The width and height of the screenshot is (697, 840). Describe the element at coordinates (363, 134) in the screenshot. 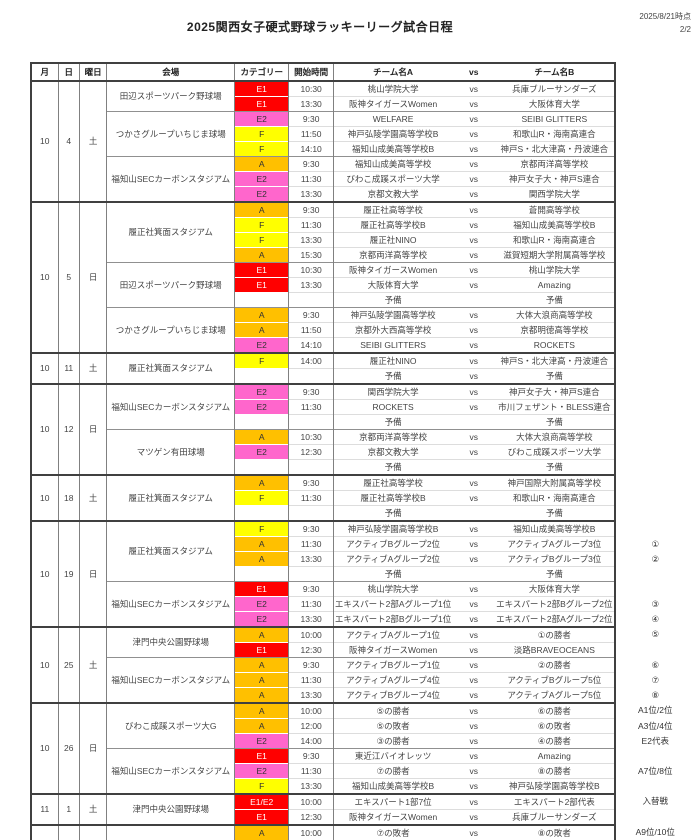

I see `schedule-row: F 11:50 神戸弘陵学園高等学校B vs 和歌山R・海南高連合` at that location.